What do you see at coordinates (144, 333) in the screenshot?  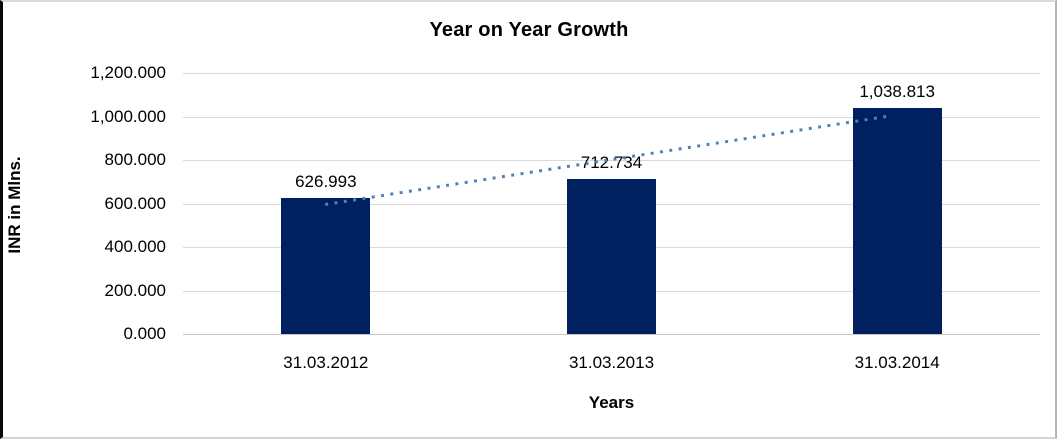 I see `y-tick-label: 0.000` at bounding box center [144, 333].